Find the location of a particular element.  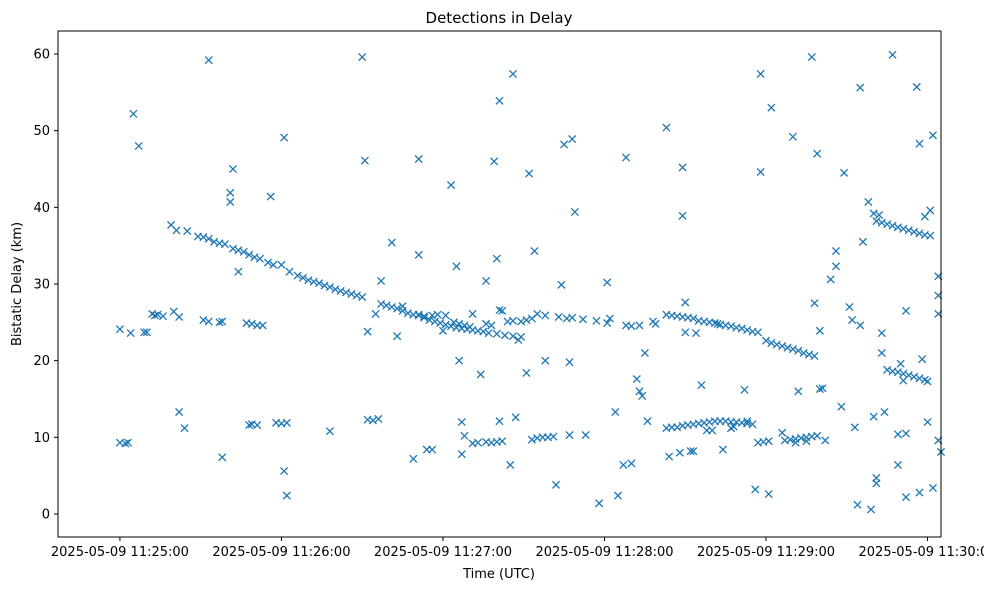

y-tick-label: 20 is located at coordinates (41, 361).